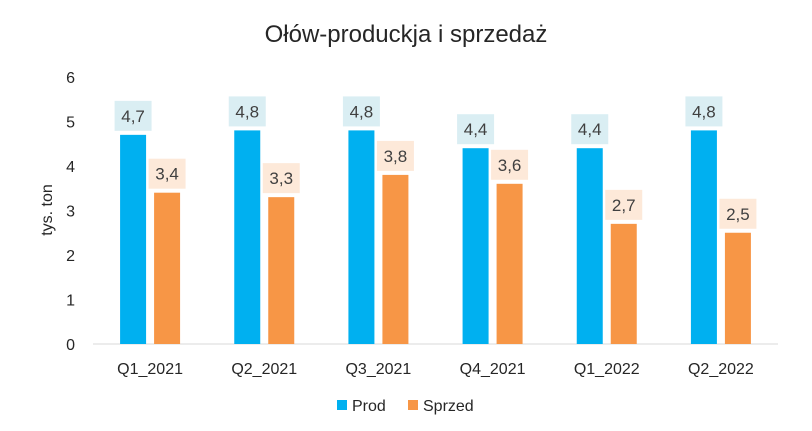 This screenshot has height=431, width=812. I want to click on data-label: 2,7, so click(624, 205).